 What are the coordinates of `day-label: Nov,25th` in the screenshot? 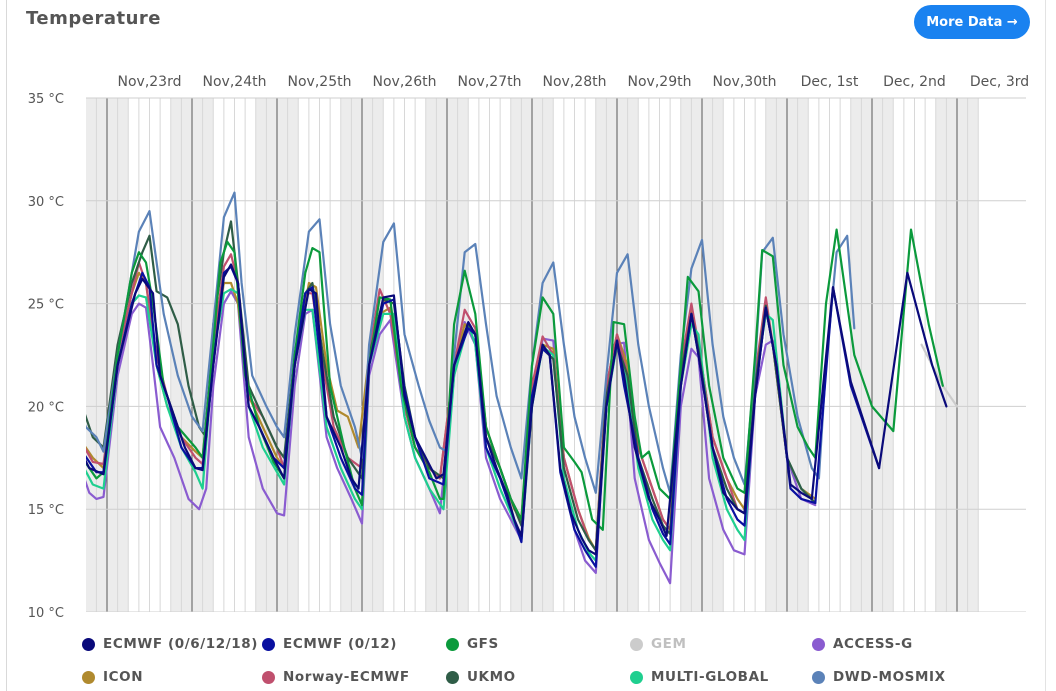 It's located at (320, 82).